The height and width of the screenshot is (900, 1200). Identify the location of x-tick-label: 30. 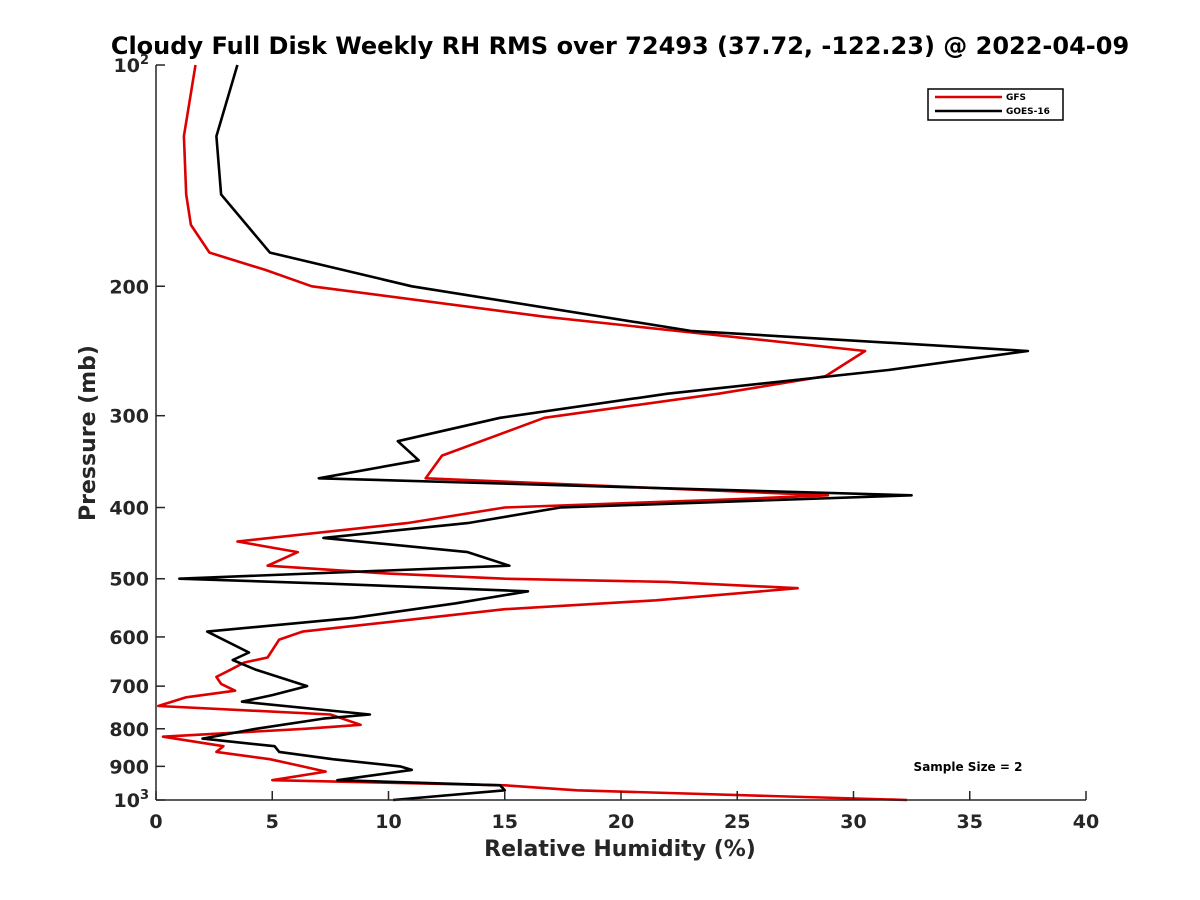
(853, 822).